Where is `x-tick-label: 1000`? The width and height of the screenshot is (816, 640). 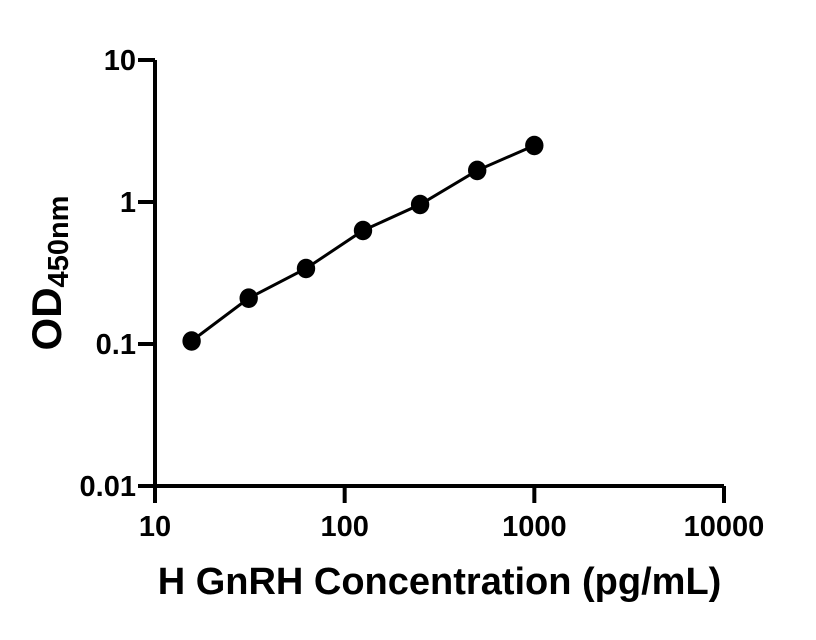 x-tick-label: 1000 is located at coordinates (534, 527).